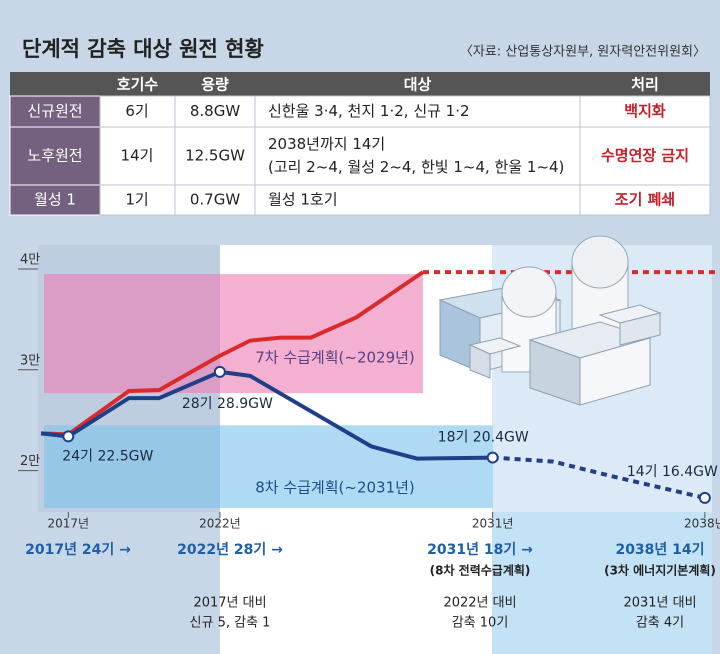 The width and height of the screenshot is (720, 654). What do you see at coordinates (672, 472) in the screenshot?
I see `point-label: 14기 16.4GW` at bounding box center [672, 472].